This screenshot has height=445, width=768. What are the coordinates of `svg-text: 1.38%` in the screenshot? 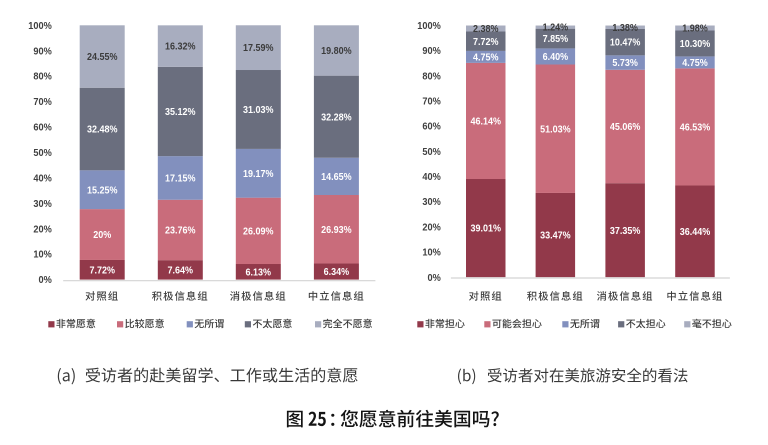 It's located at (625, 28).